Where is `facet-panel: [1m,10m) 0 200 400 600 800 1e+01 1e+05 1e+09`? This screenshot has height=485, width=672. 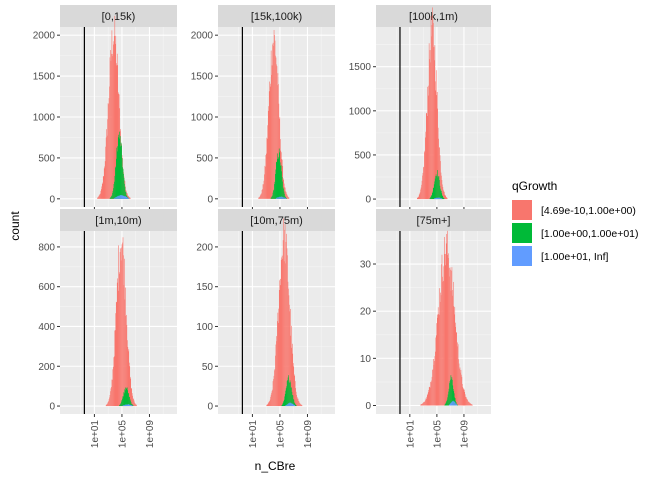 facet-panel: [1m,10m) 0 200 400 600 800 1e+01 1e+05 1e+09 is located at coordinates (107, 328).